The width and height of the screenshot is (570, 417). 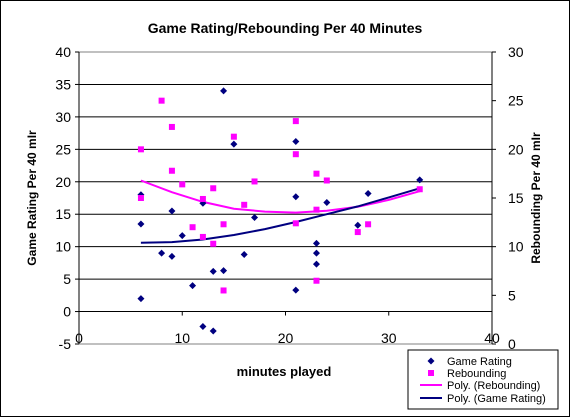 I want to click on legend-marker-game-rating, so click(x=431, y=361).